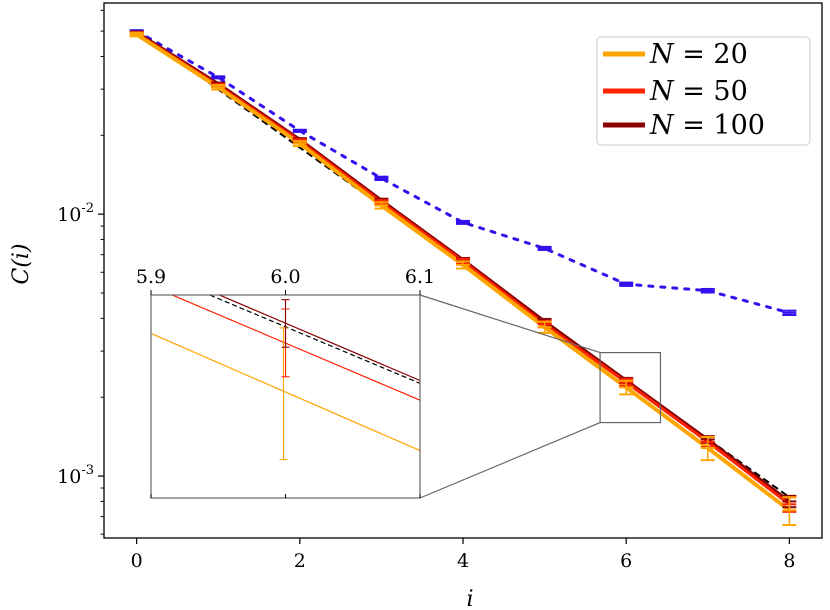 Image resolution: width=830 pixels, height=610 pixels. What do you see at coordinates (75, 213) in the screenshot?
I see `y-tick-label: 10⁻²` at bounding box center [75, 213].